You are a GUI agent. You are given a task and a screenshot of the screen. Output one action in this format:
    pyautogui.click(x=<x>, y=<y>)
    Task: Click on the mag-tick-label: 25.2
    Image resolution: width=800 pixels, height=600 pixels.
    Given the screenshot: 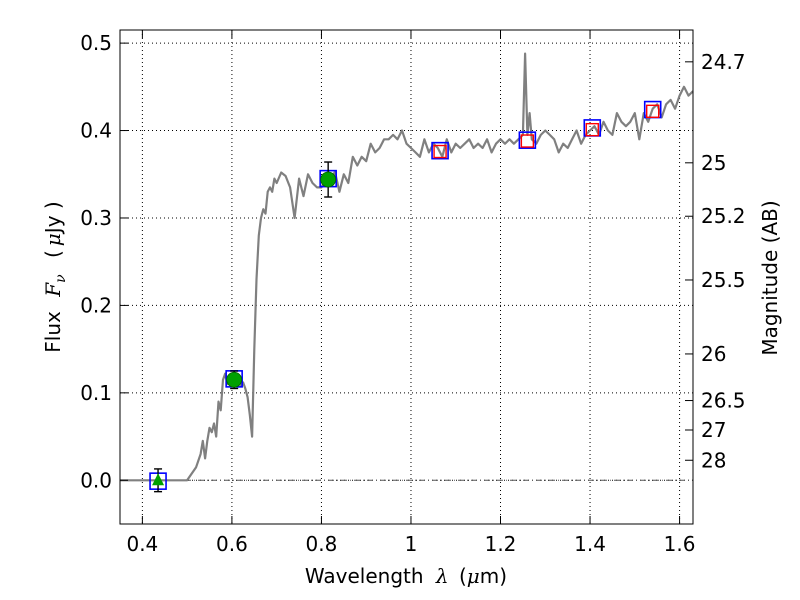 What is the action you would take?
    pyautogui.click(x=723, y=216)
    